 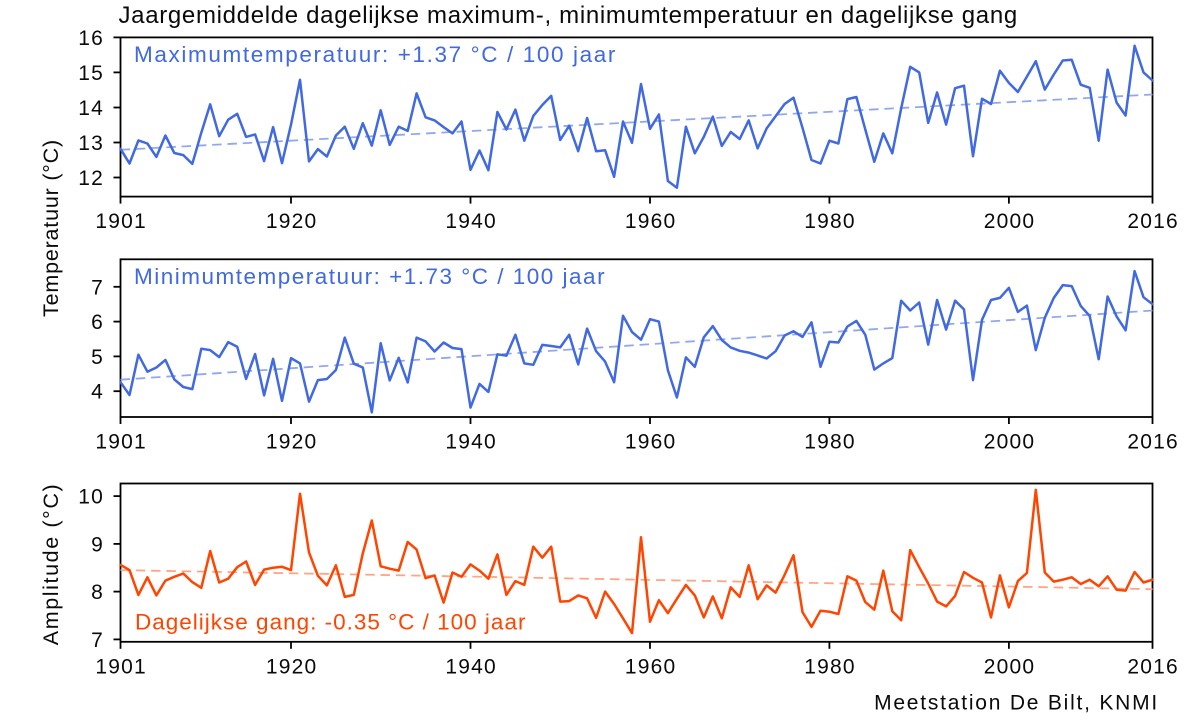 What do you see at coordinates (330, 622) in the screenshot?
I see `svg-text:Dagelijkse gang: -0.35 °C / 10: Dagelijkse gang: -0.35 °C / 100 jaar` at bounding box center [330, 622].